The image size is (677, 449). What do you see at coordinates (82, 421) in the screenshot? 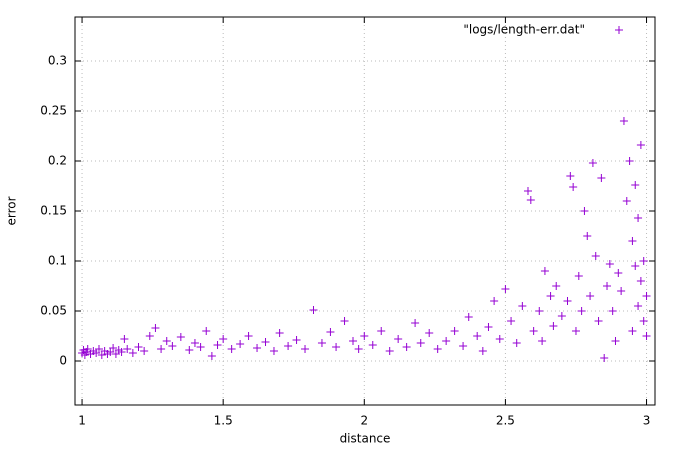
I see `x-tick-label: 1` at bounding box center [82, 421].